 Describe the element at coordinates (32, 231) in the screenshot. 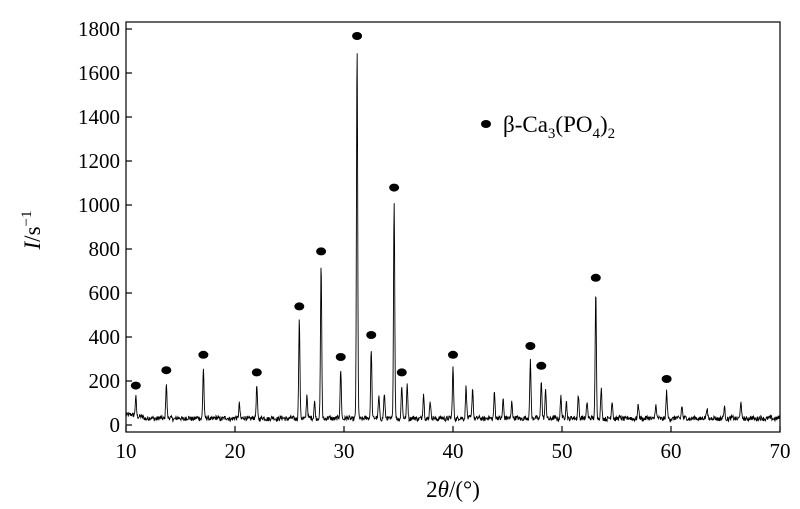

I see `y-axis-title: I/s−1` at that location.